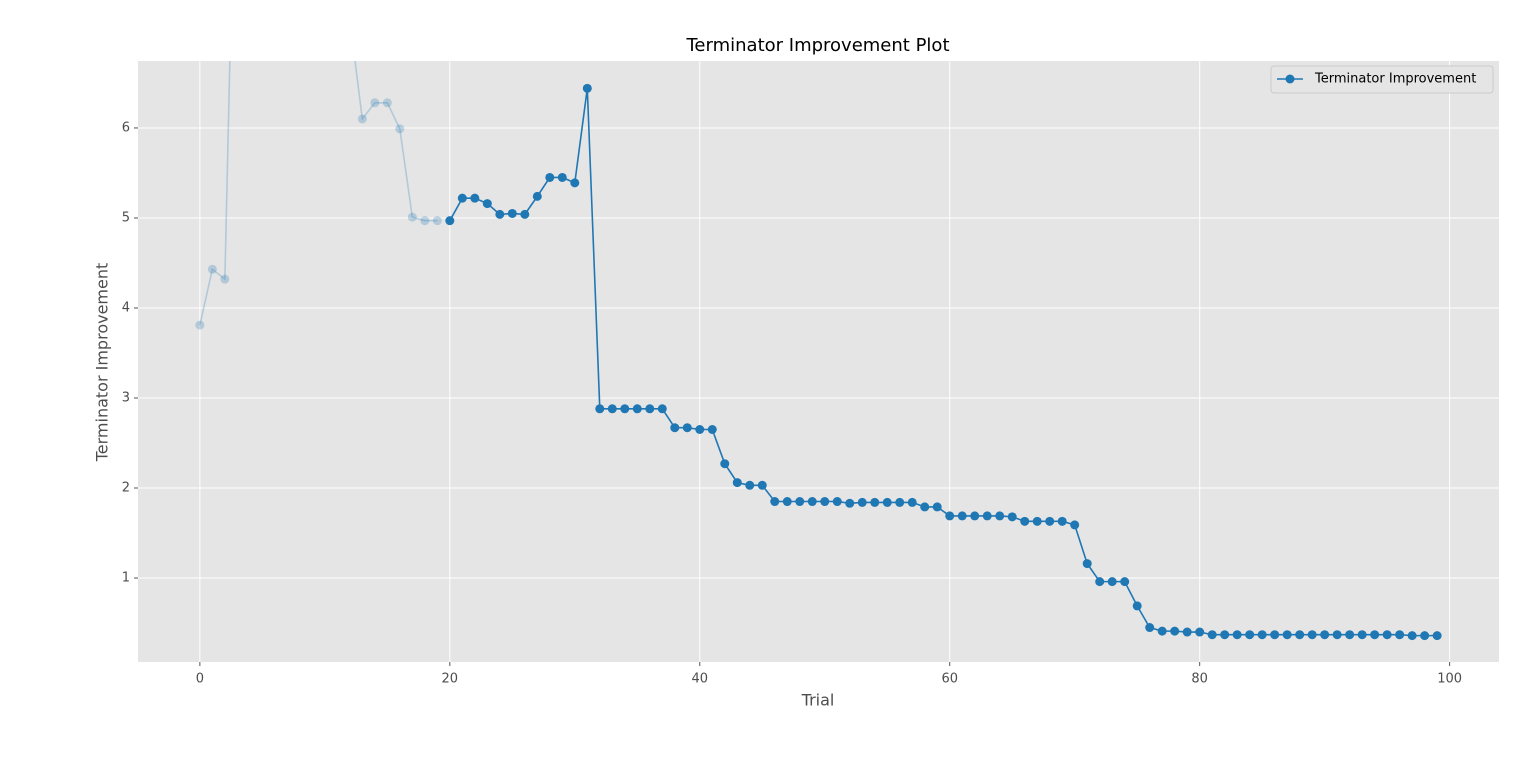 The image size is (1536, 766). What do you see at coordinates (1199, 679) in the screenshot?
I see `x-tick-label: 80` at bounding box center [1199, 679].